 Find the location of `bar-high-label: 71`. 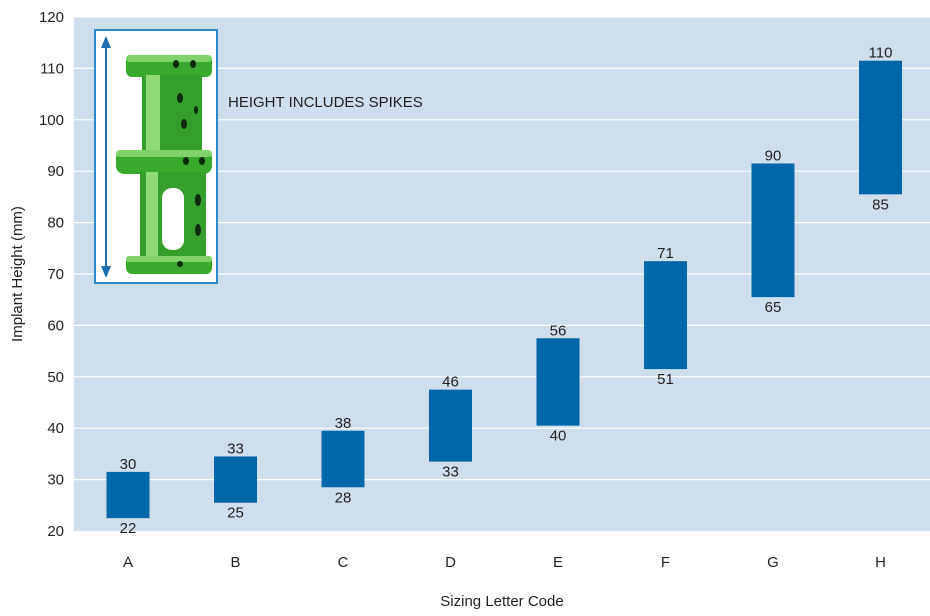

bar-high-label: 71 is located at coordinates (665, 253).